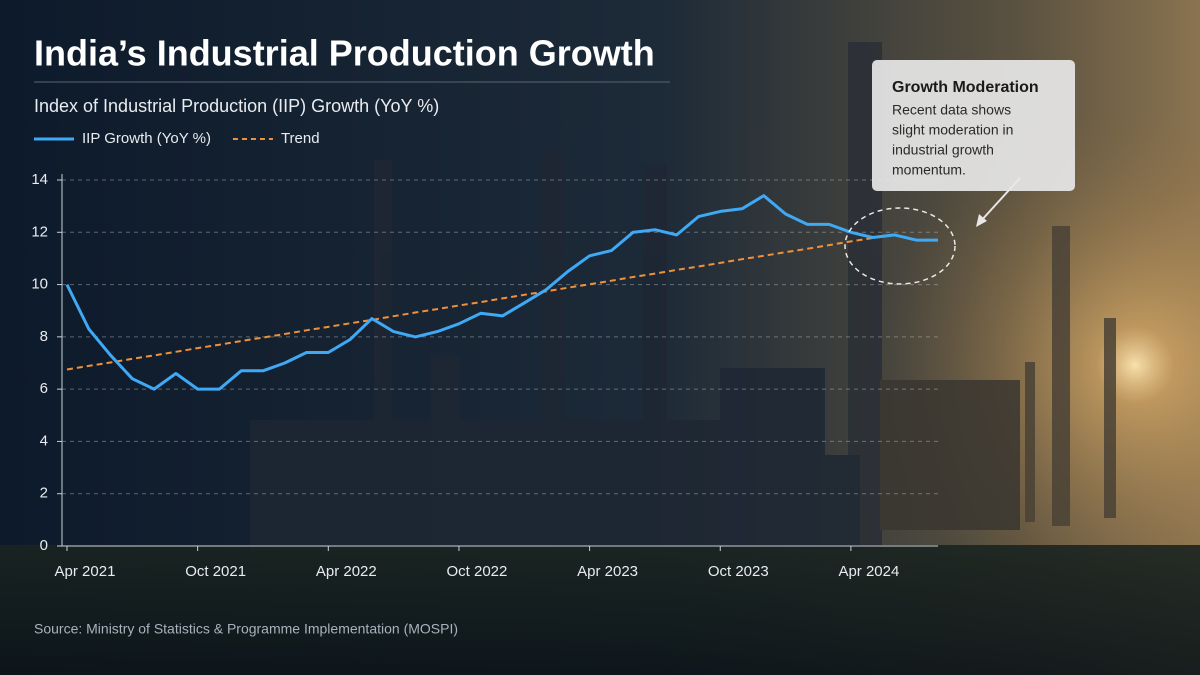 Image resolution: width=1200 pixels, height=675 pixels. I want to click on arrow-head, so click(981, 220).